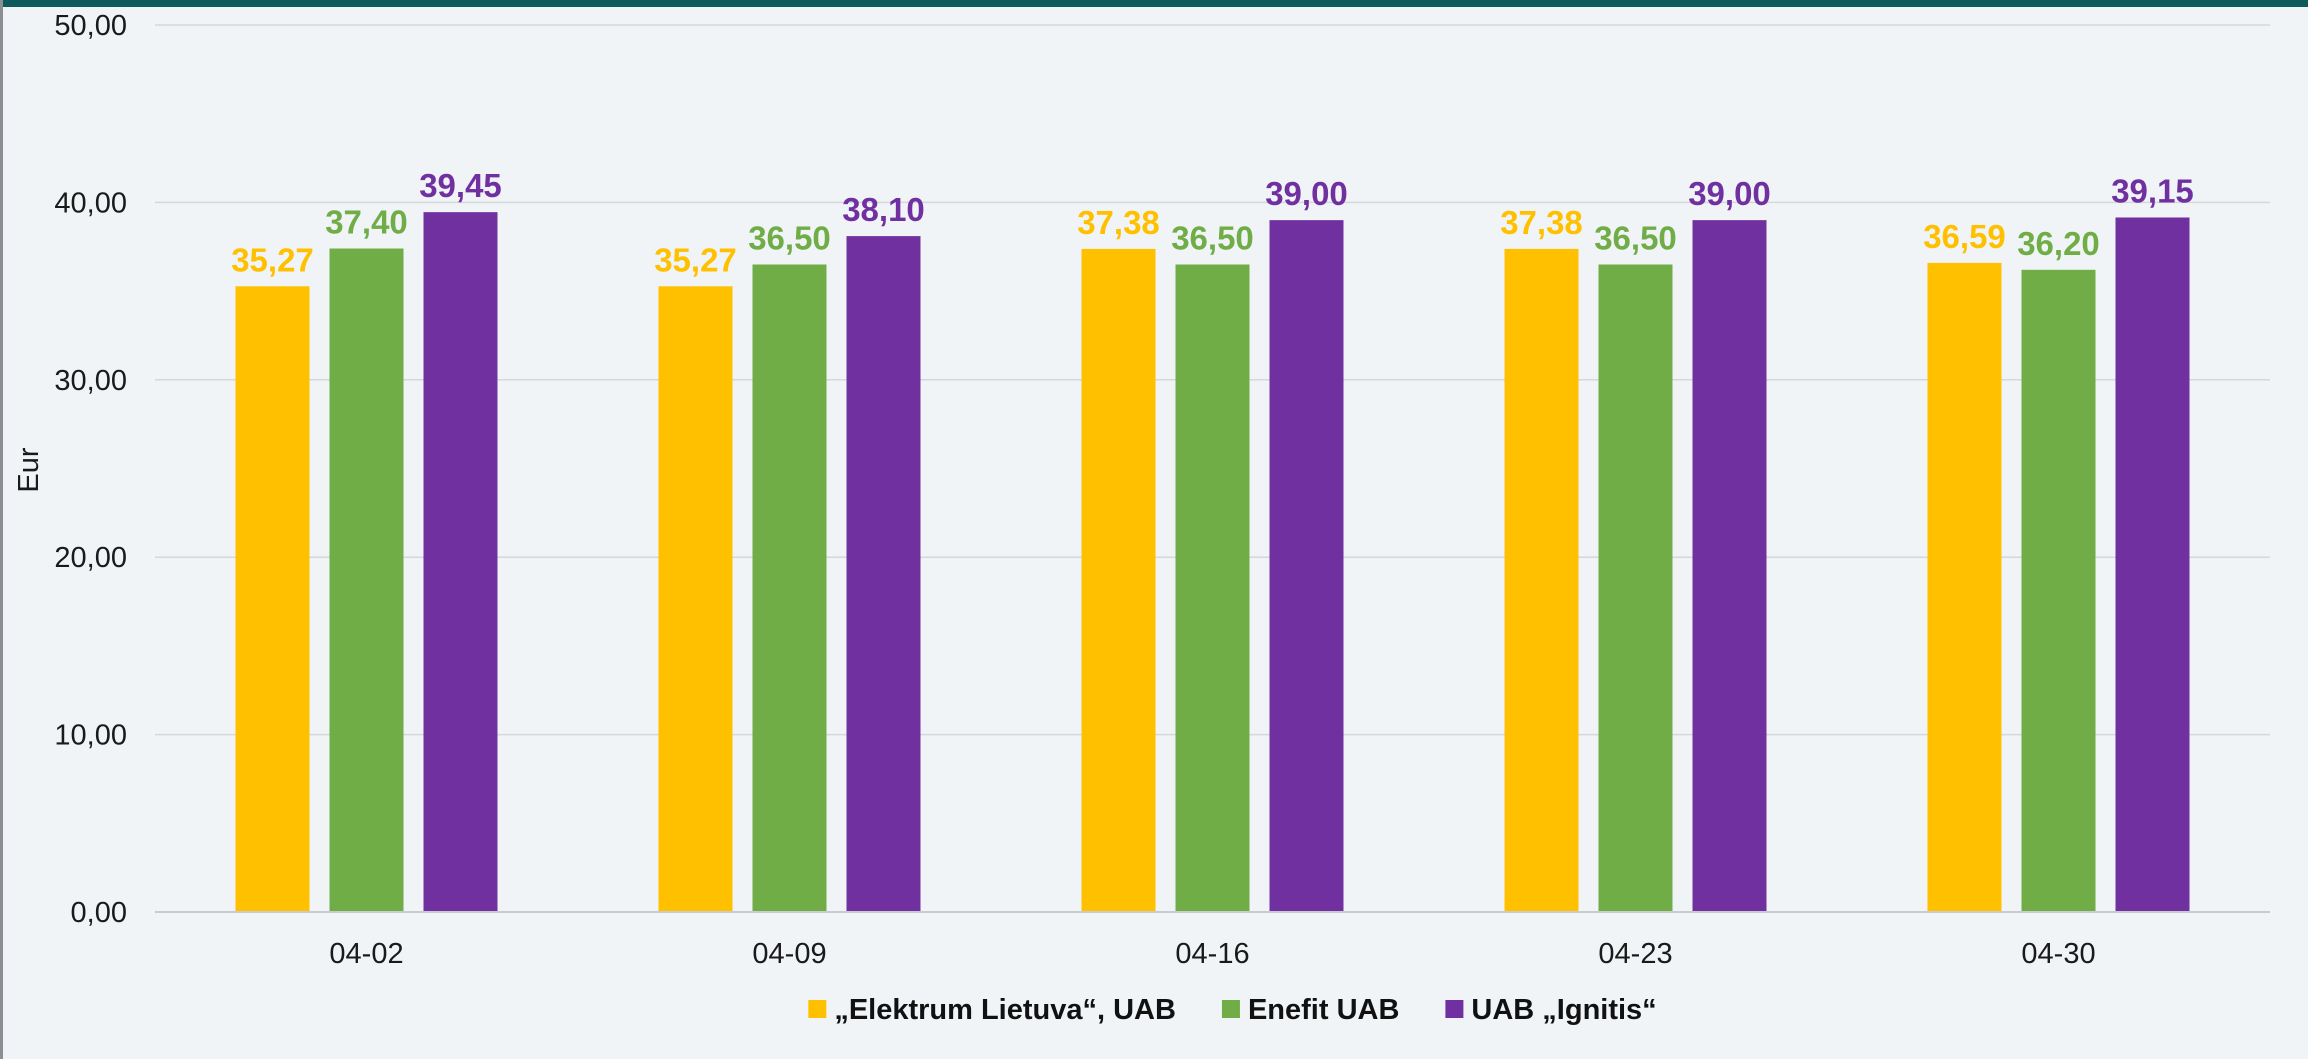 The width and height of the screenshot is (2308, 1059). Describe the element at coordinates (1964, 236) in the screenshot. I see `data-label: 36,59` at that location.